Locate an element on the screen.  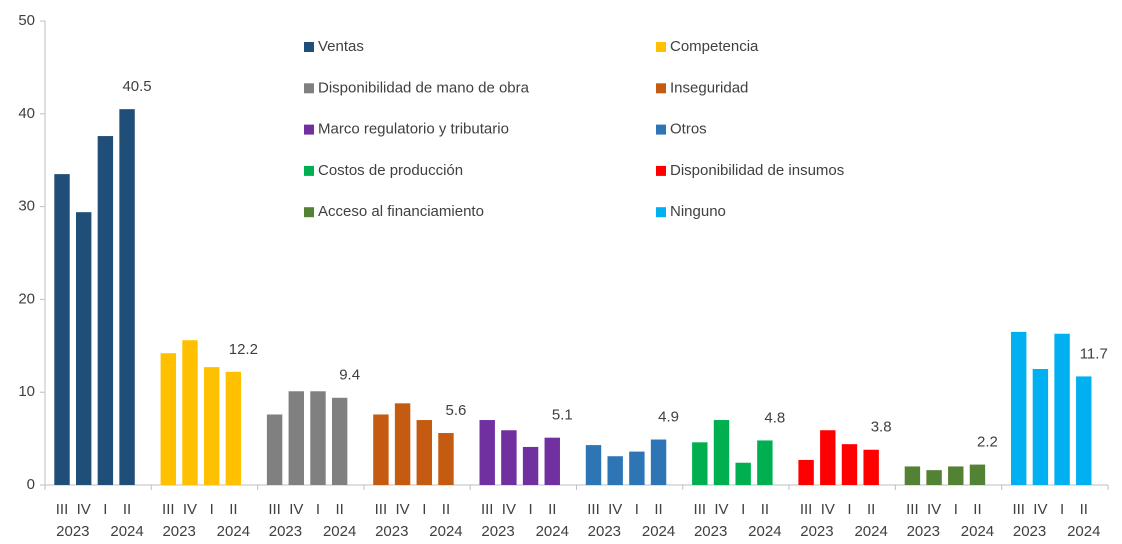
data-label: 9.4 is located at coordinates (349, 375).